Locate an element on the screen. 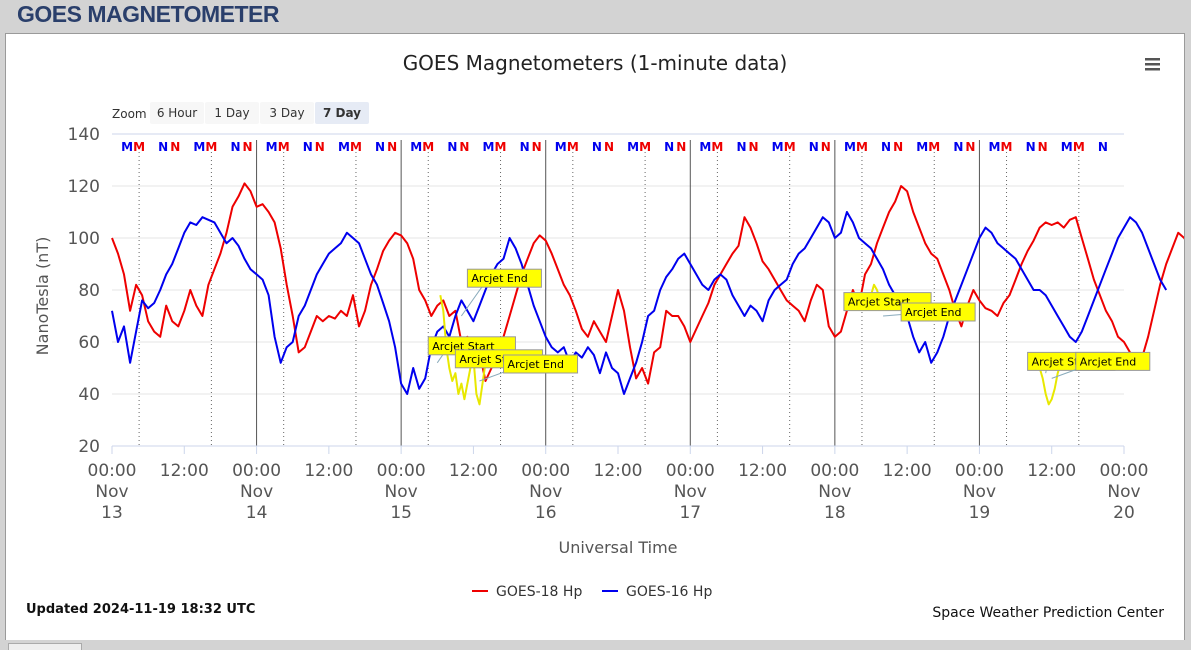 This screenshot has width=1191, height=650. zoom-7-day-button: 7 Day is located at coordinates (342, 113).